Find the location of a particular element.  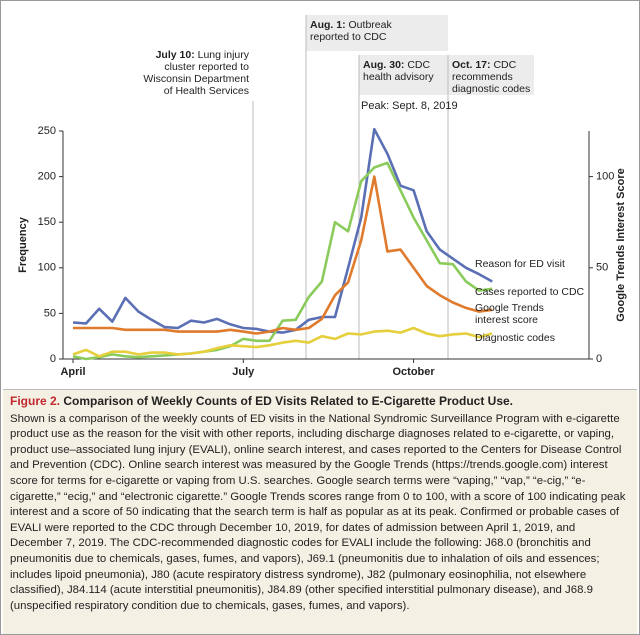

x-tick-label: October is located at coordinates (414, 372).